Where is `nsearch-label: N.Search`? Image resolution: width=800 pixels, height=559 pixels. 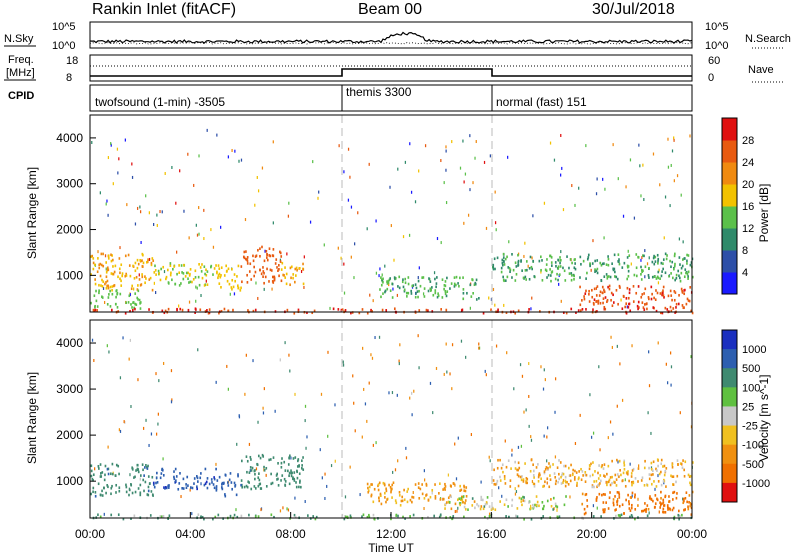
nsearch-label: N.Search is located at coordinates (768, 39).